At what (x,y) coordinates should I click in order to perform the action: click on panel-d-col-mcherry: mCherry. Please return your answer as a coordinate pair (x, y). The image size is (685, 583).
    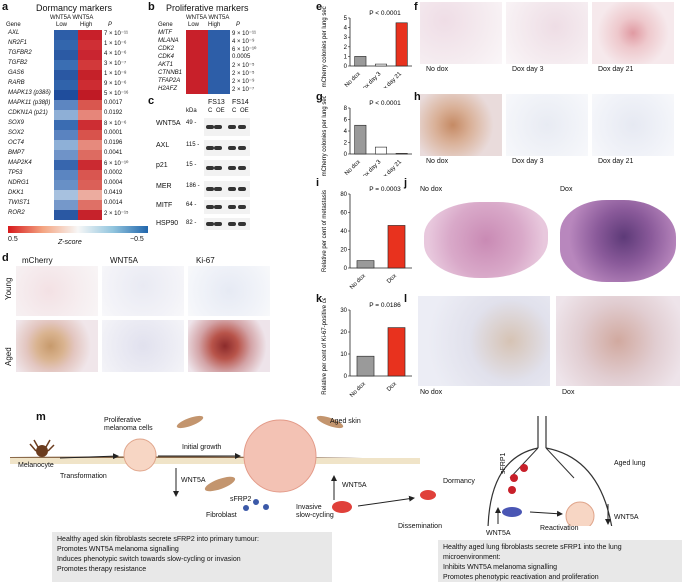
    Looking at the image, I should click on (37, 260).